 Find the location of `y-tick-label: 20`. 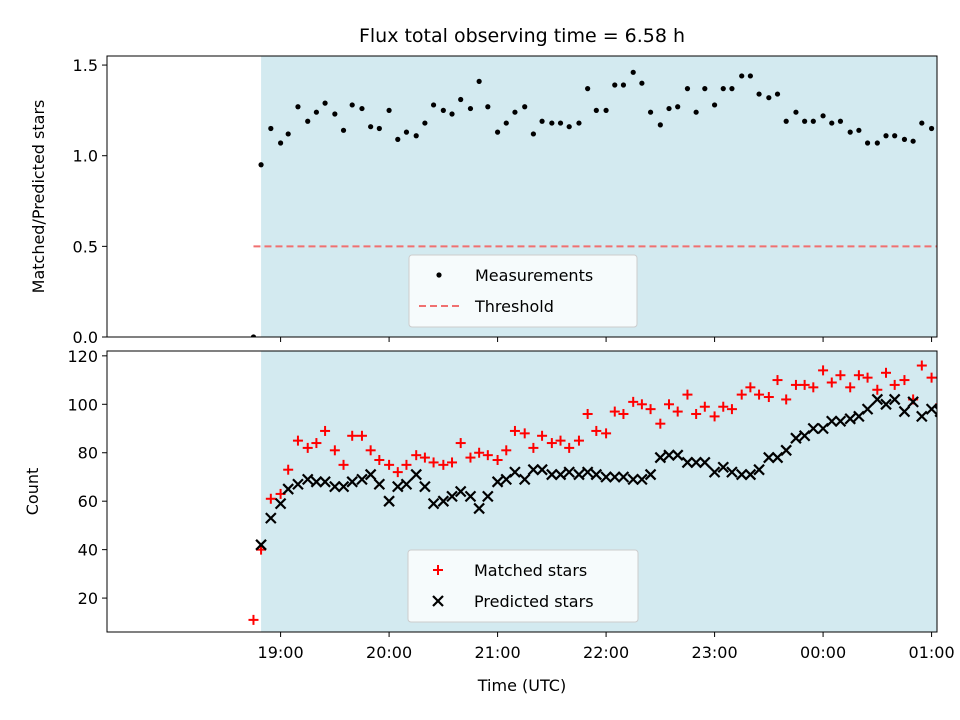

y-tick-label: 20 is located at coordinates (88, 598).